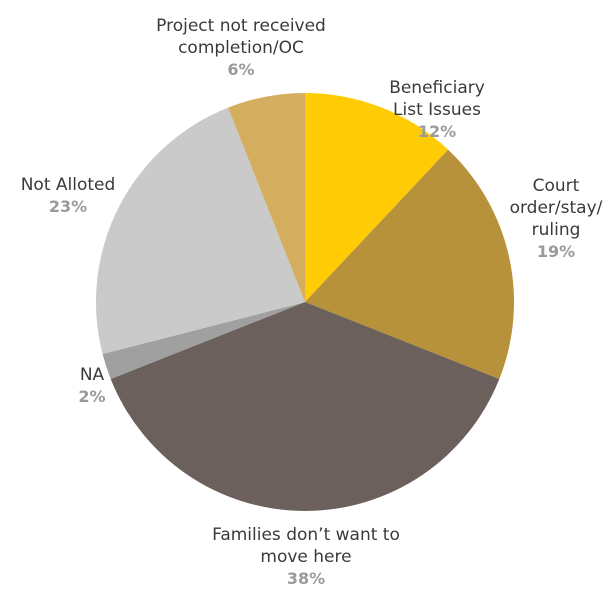 The height and width of the screenshot is (596, 611). I want to click on slice-name: order/stay/, so click(556, 208).